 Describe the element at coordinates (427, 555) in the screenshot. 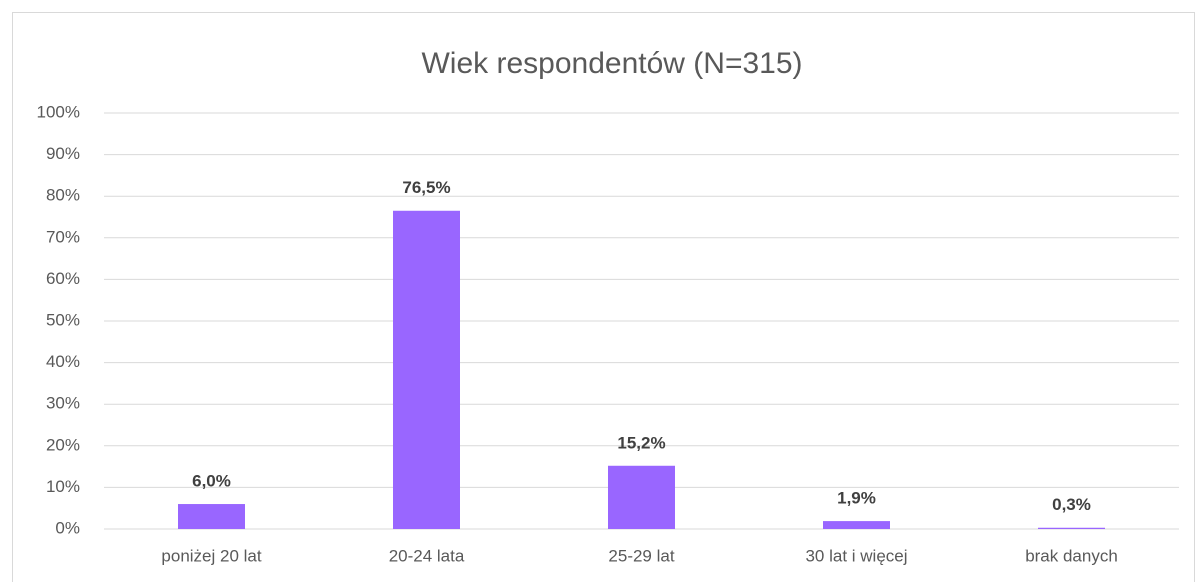

I see `x-tick-label: 20-24 lata` at that location.